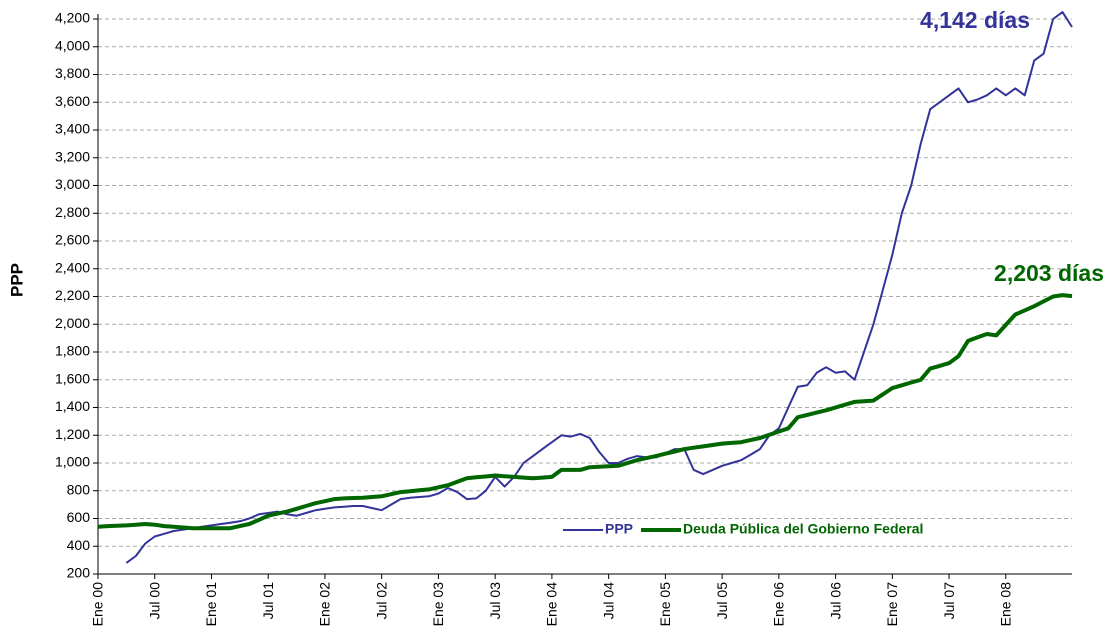 Image resolution: width=1107 pixels, height=637 pixels. What do you see at coordinates (722, 601) in the screenshot?
I see `x-tick-label: Jul 05` at bounding box center [722, 601].